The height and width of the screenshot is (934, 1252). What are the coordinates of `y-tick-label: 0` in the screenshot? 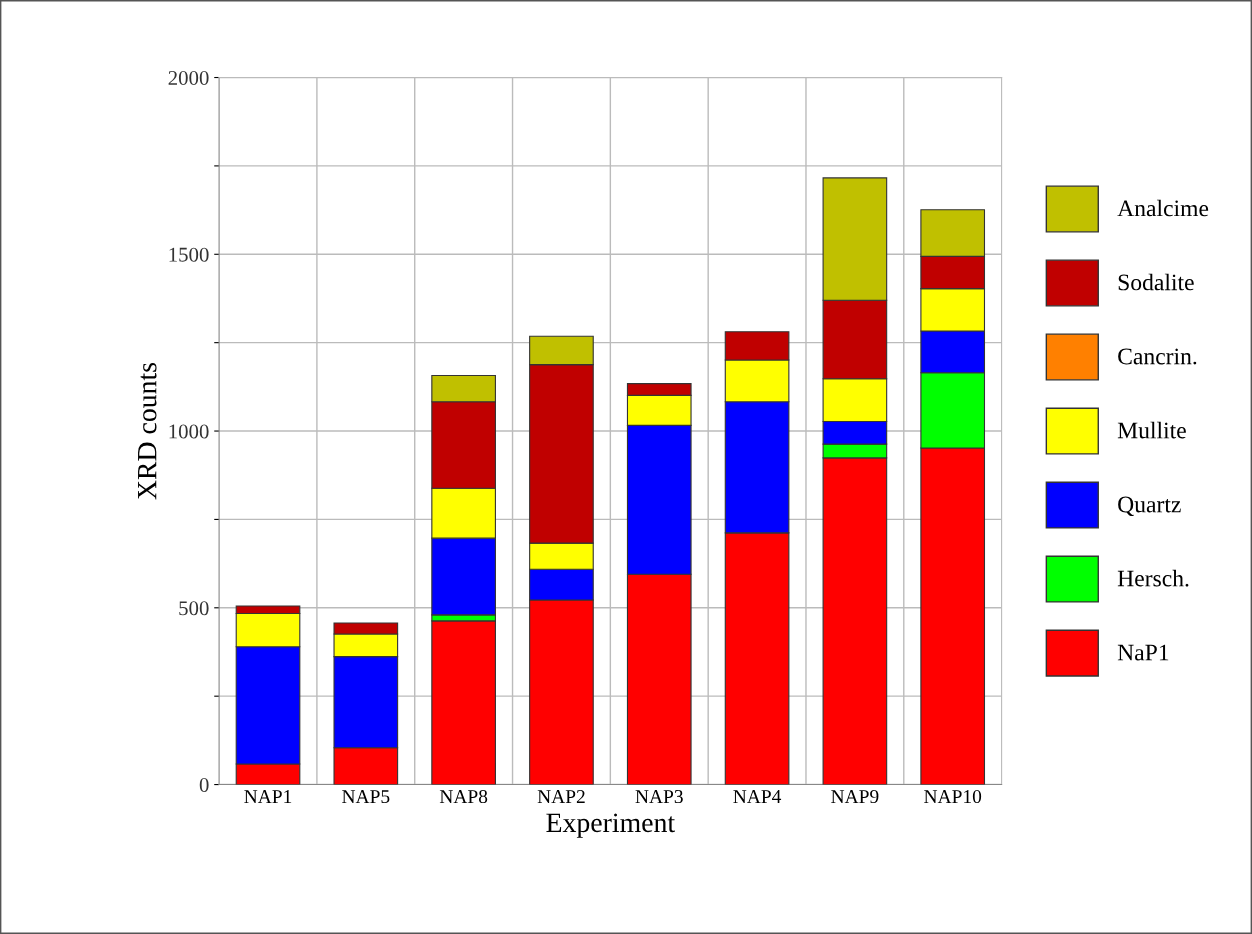 It's located at (204, 784).